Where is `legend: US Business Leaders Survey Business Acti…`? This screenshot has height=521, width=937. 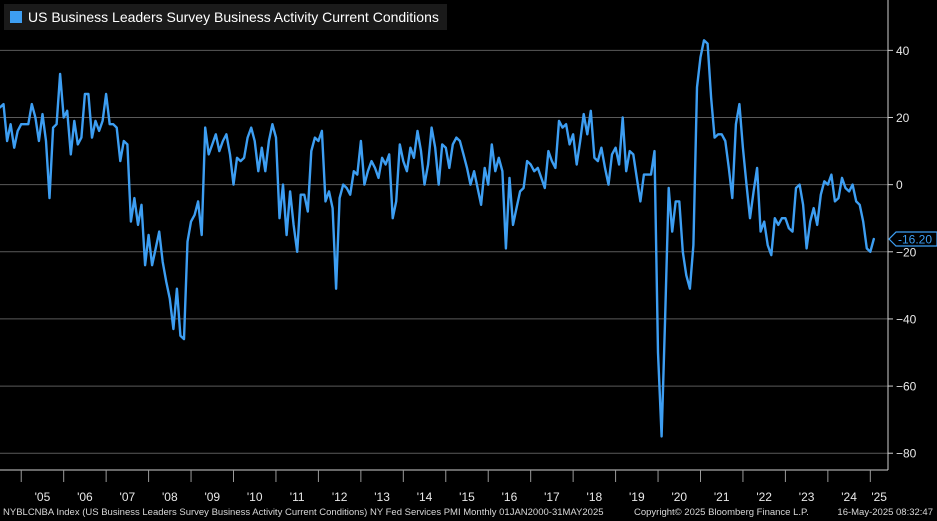 legend: US Business Leaders Survey Business Acti… is located at coordinates (225, 17).